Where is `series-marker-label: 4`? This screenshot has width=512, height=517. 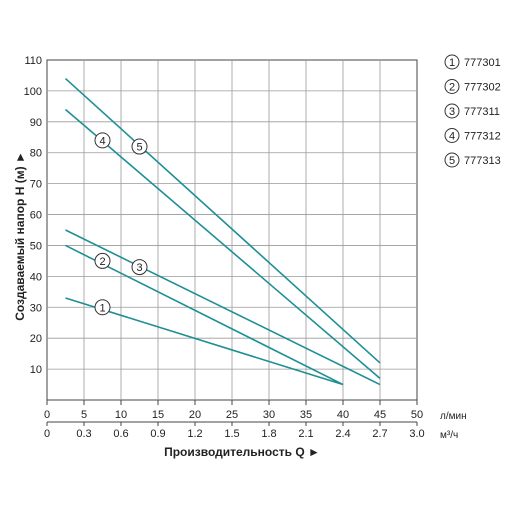
series-marker-label: 4 is located at coordinates (102, 141).